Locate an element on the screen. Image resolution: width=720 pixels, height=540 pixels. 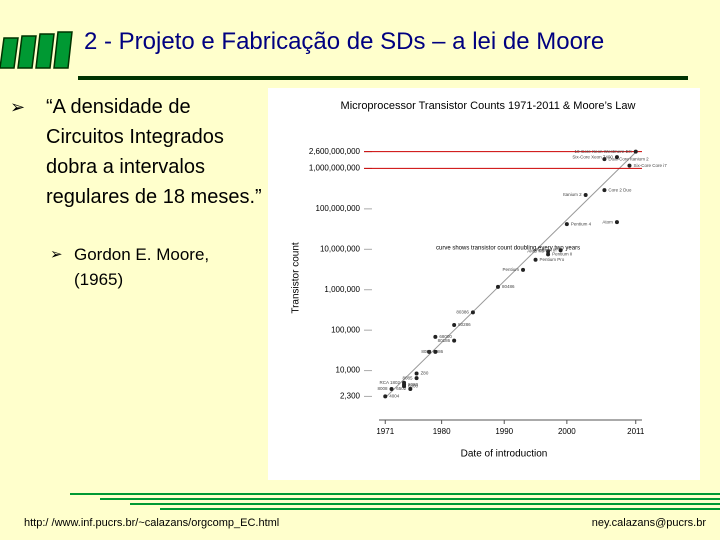
y-tick-label: 10,000 is located at coordinates (348, 370).